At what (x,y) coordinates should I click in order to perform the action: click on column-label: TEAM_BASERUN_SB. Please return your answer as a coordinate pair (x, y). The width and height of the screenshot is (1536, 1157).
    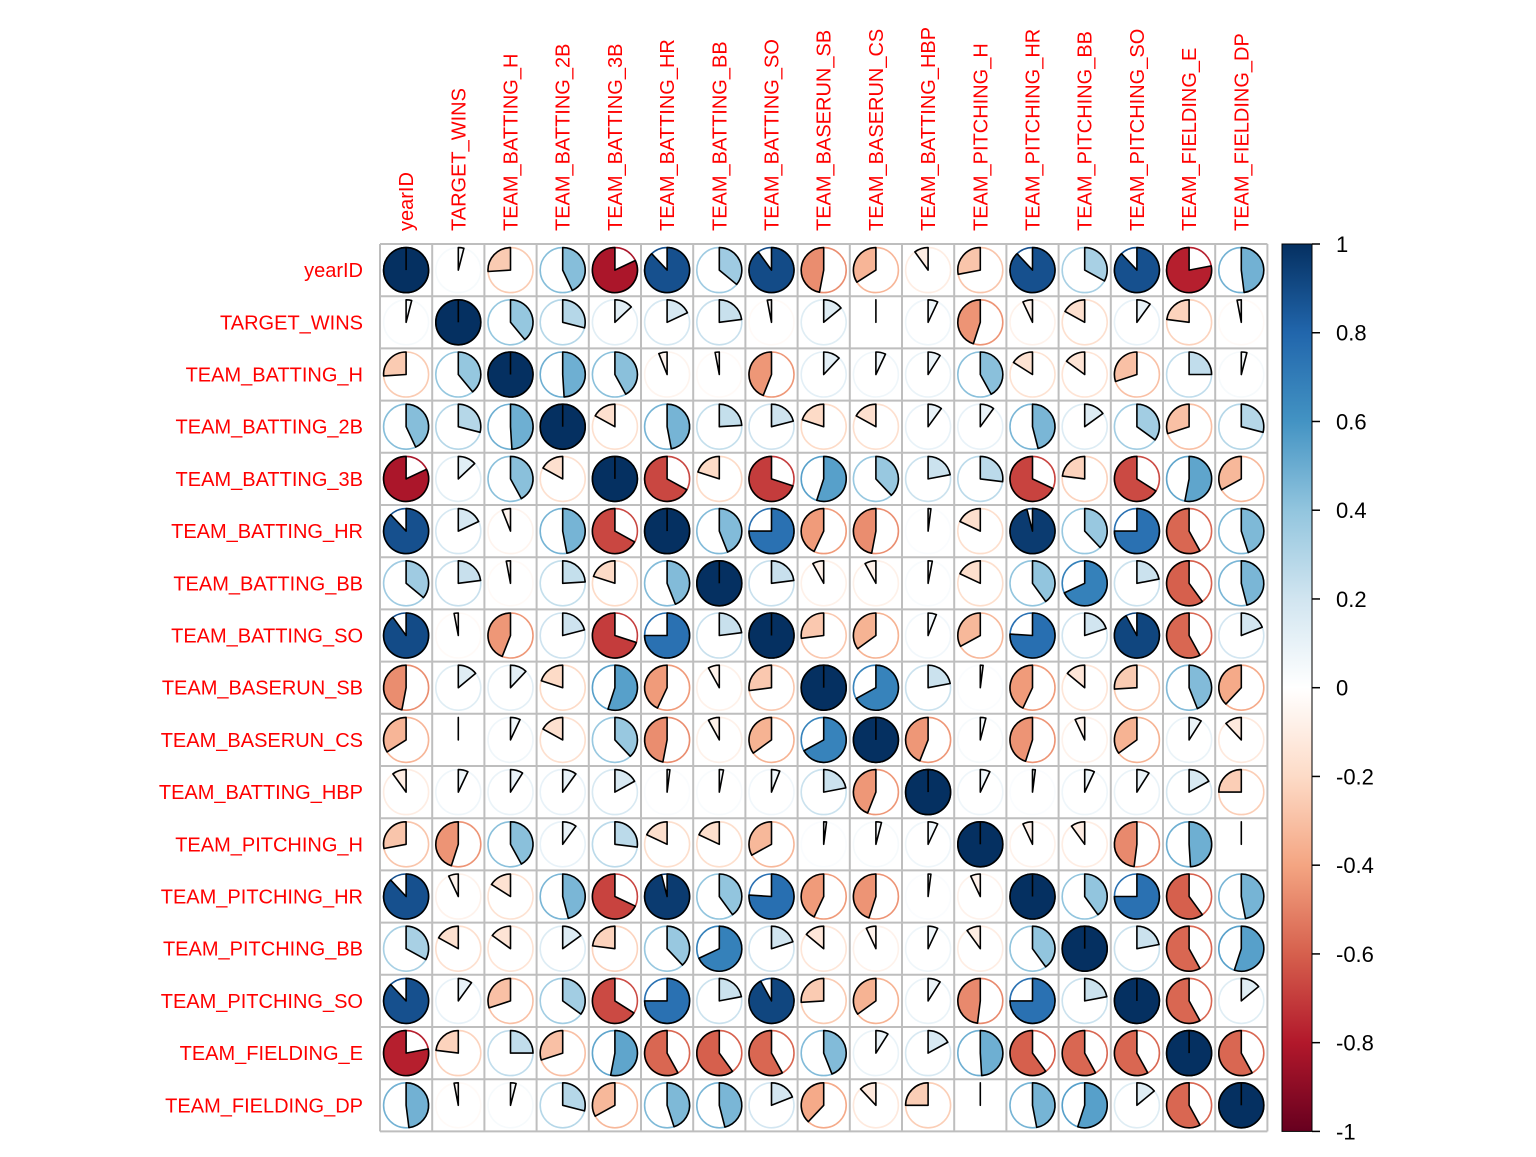
    Looking at the image, I should click on (825, 130).